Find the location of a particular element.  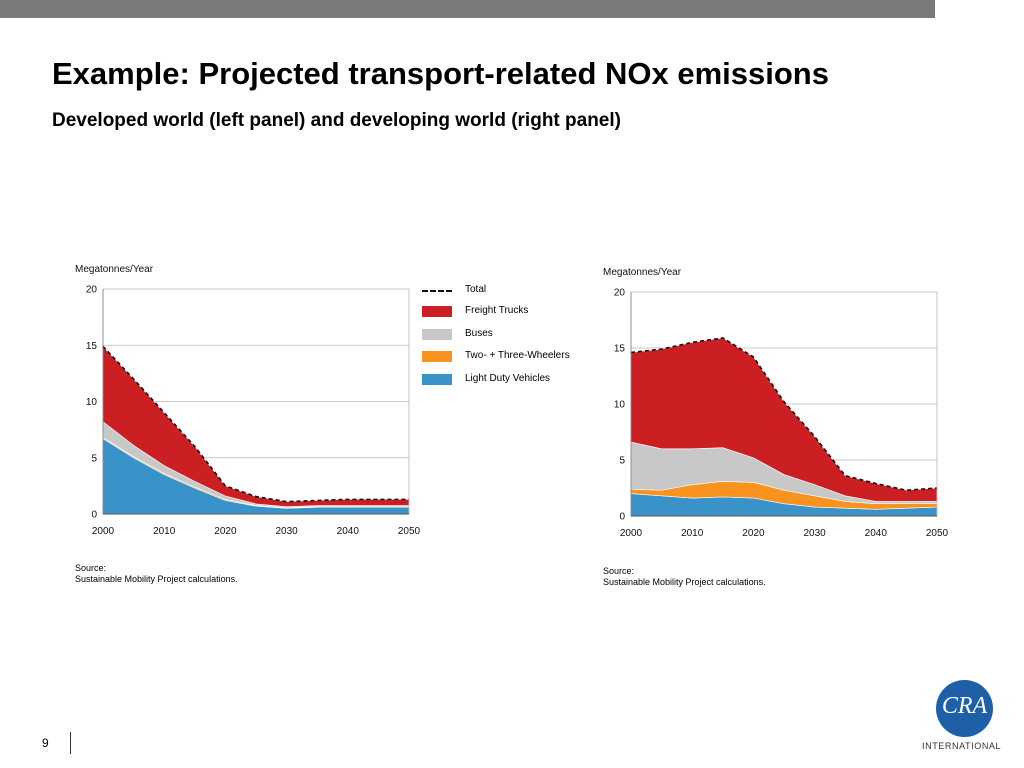

legend-swatch-total is located at coordinates (437, 291).